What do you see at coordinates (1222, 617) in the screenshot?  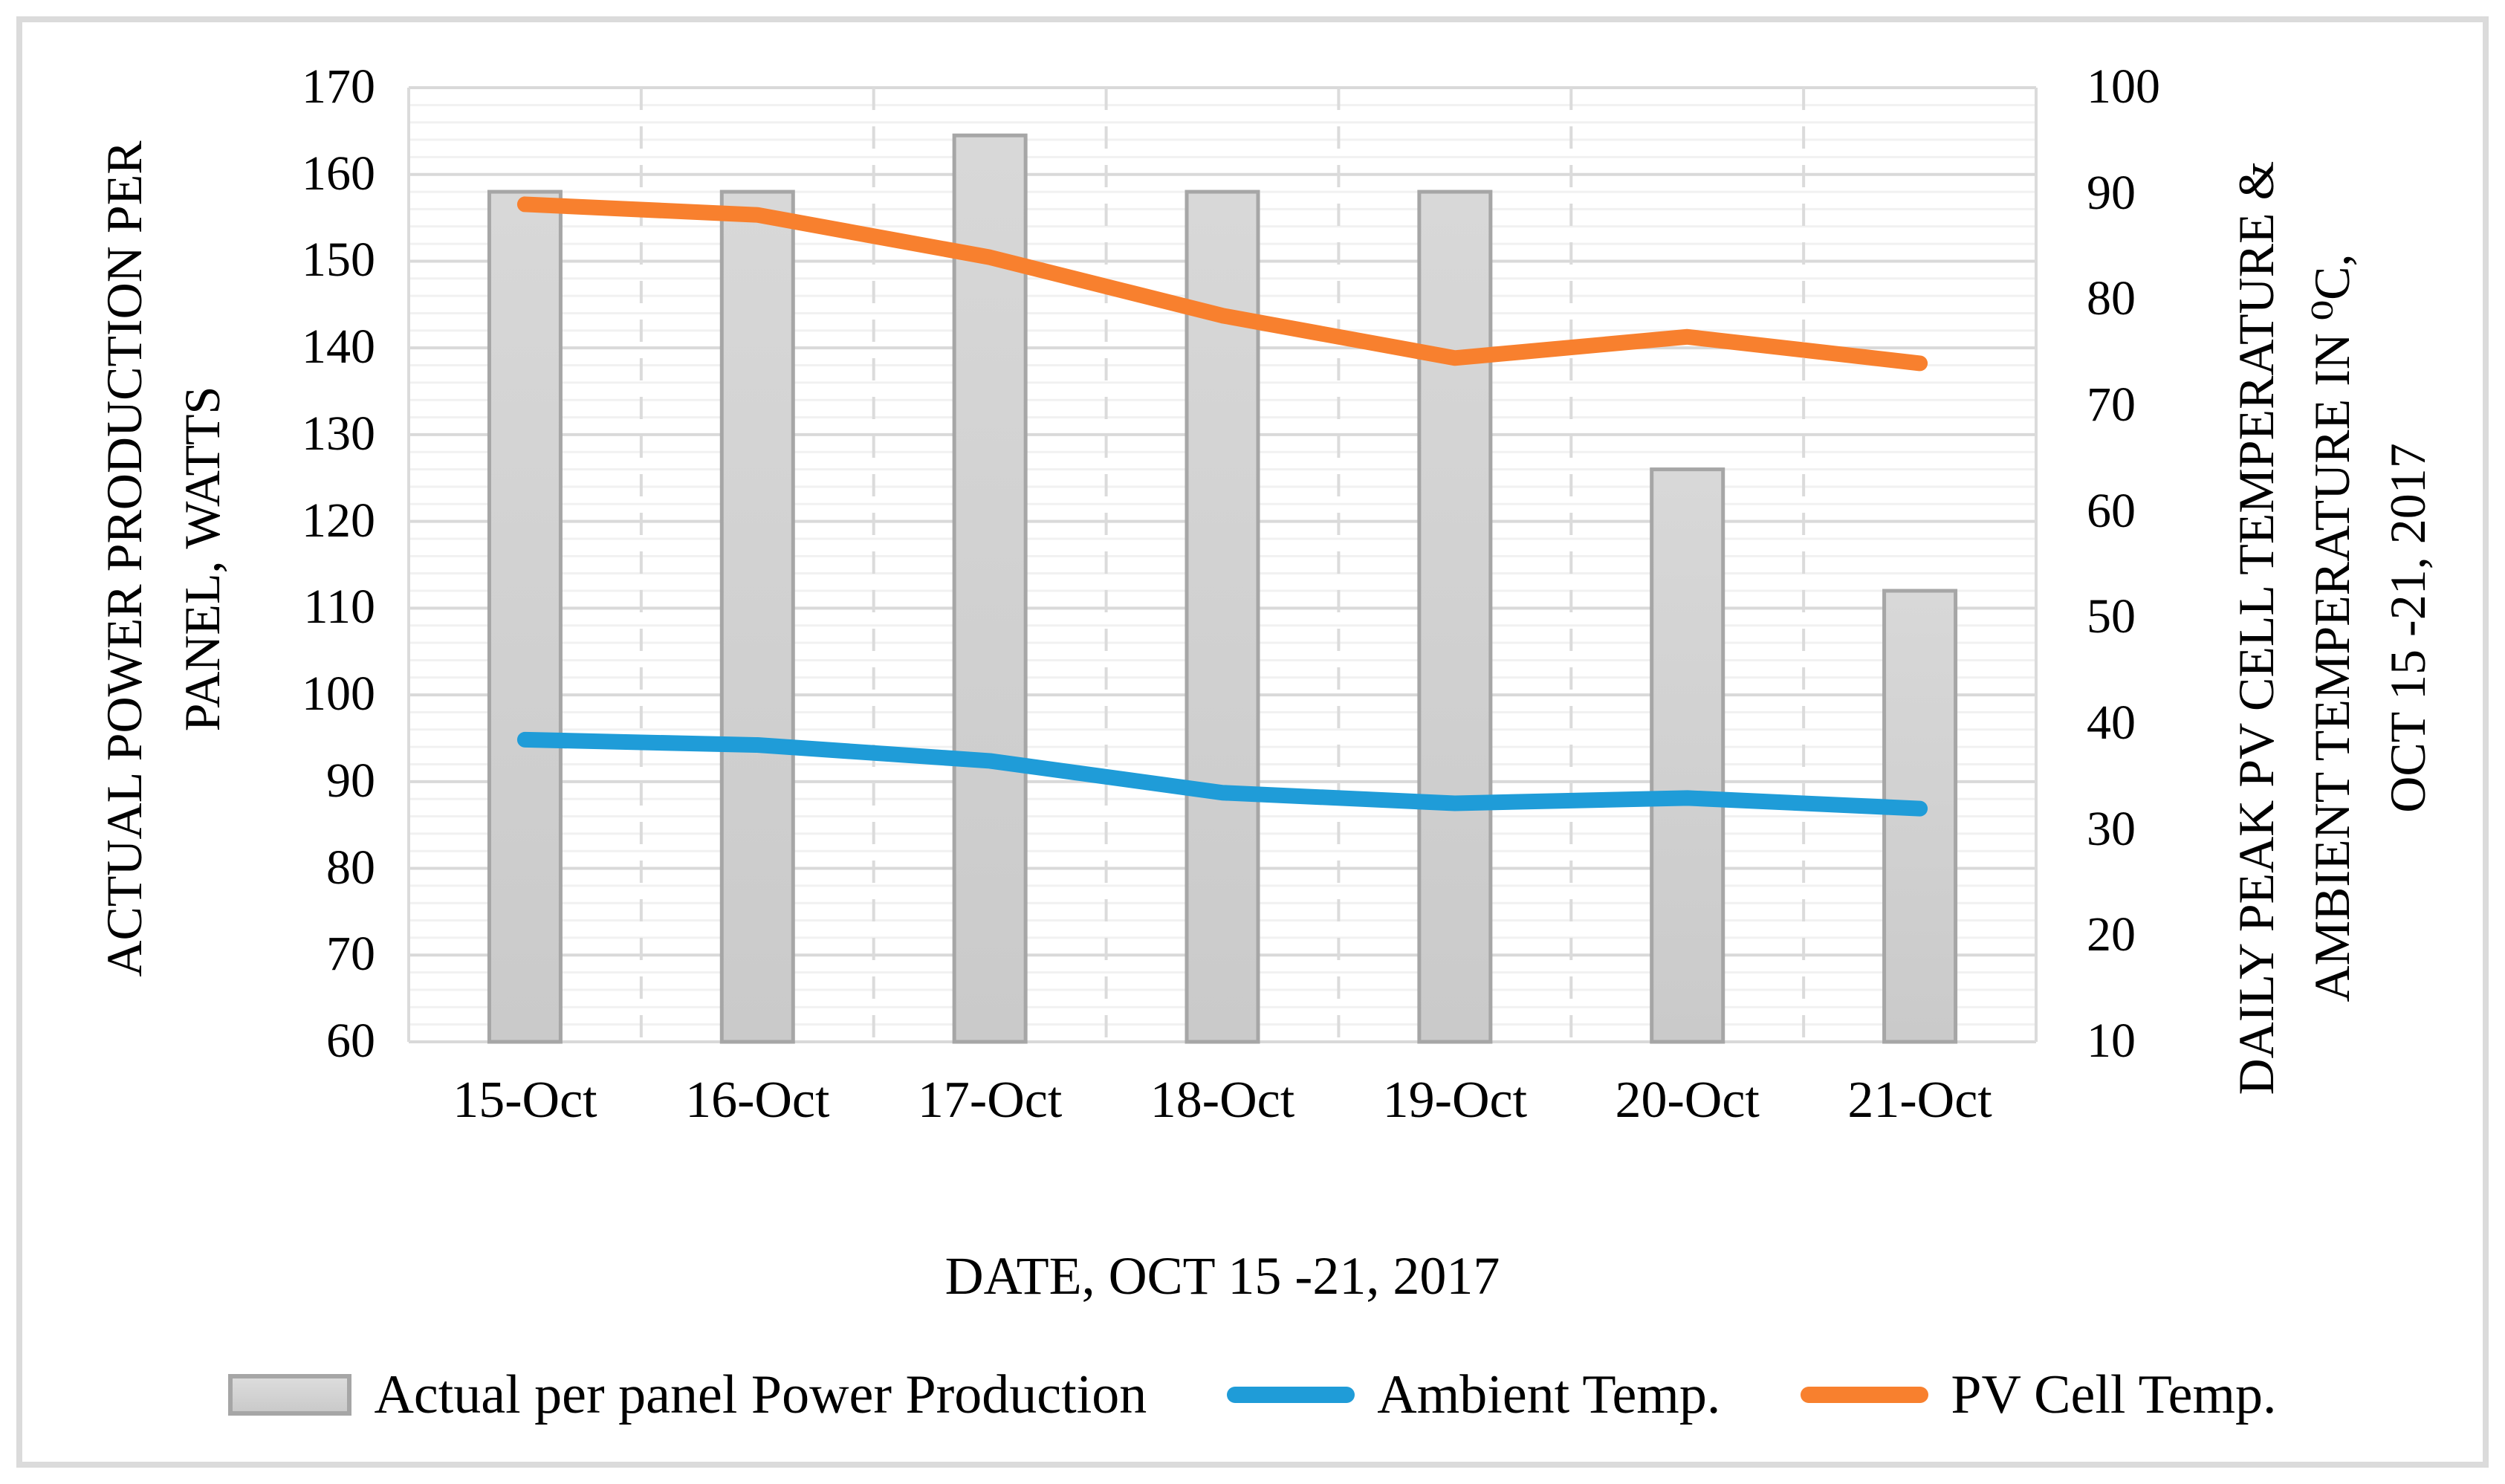 I see `bar-18-Oct` at bounding box center [1222, 617].